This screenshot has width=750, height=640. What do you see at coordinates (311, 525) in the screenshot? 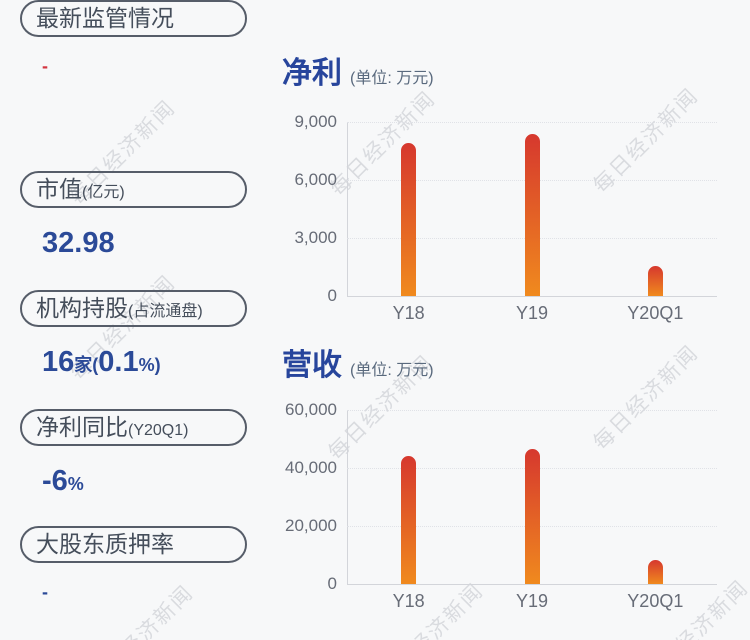
I see `y-axis-tick-label: 20,000` at bounding box center [311, 525].